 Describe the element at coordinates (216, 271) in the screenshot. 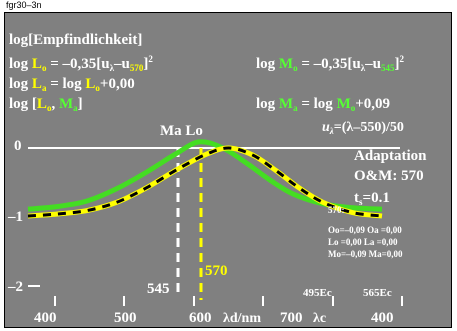

I see `marker-570-label: 570` at that location.